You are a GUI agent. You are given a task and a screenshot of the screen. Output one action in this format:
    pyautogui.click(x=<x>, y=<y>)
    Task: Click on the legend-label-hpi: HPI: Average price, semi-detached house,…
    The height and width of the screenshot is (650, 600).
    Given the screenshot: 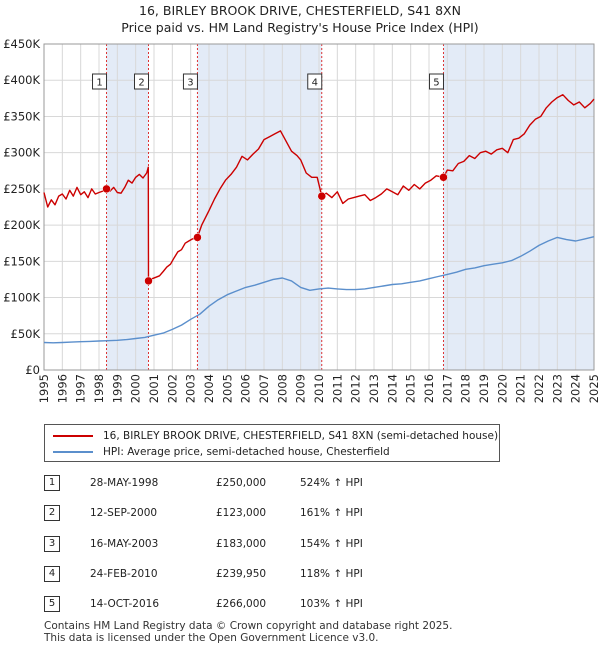 What is the action you would take?
    pyautogui.click(x=246, y=452)
    